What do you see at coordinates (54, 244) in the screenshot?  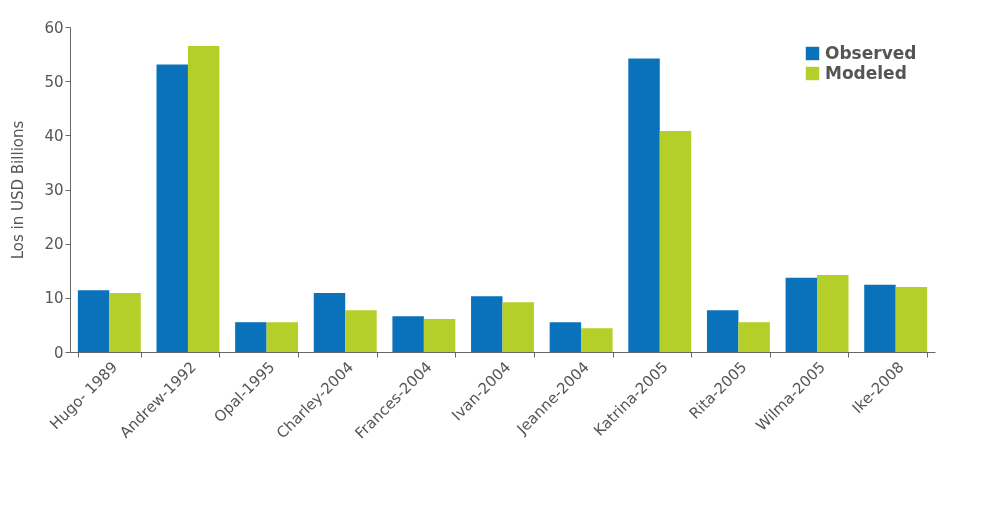 I see `y-tick-label: 20` at bounding box center [54, 244].